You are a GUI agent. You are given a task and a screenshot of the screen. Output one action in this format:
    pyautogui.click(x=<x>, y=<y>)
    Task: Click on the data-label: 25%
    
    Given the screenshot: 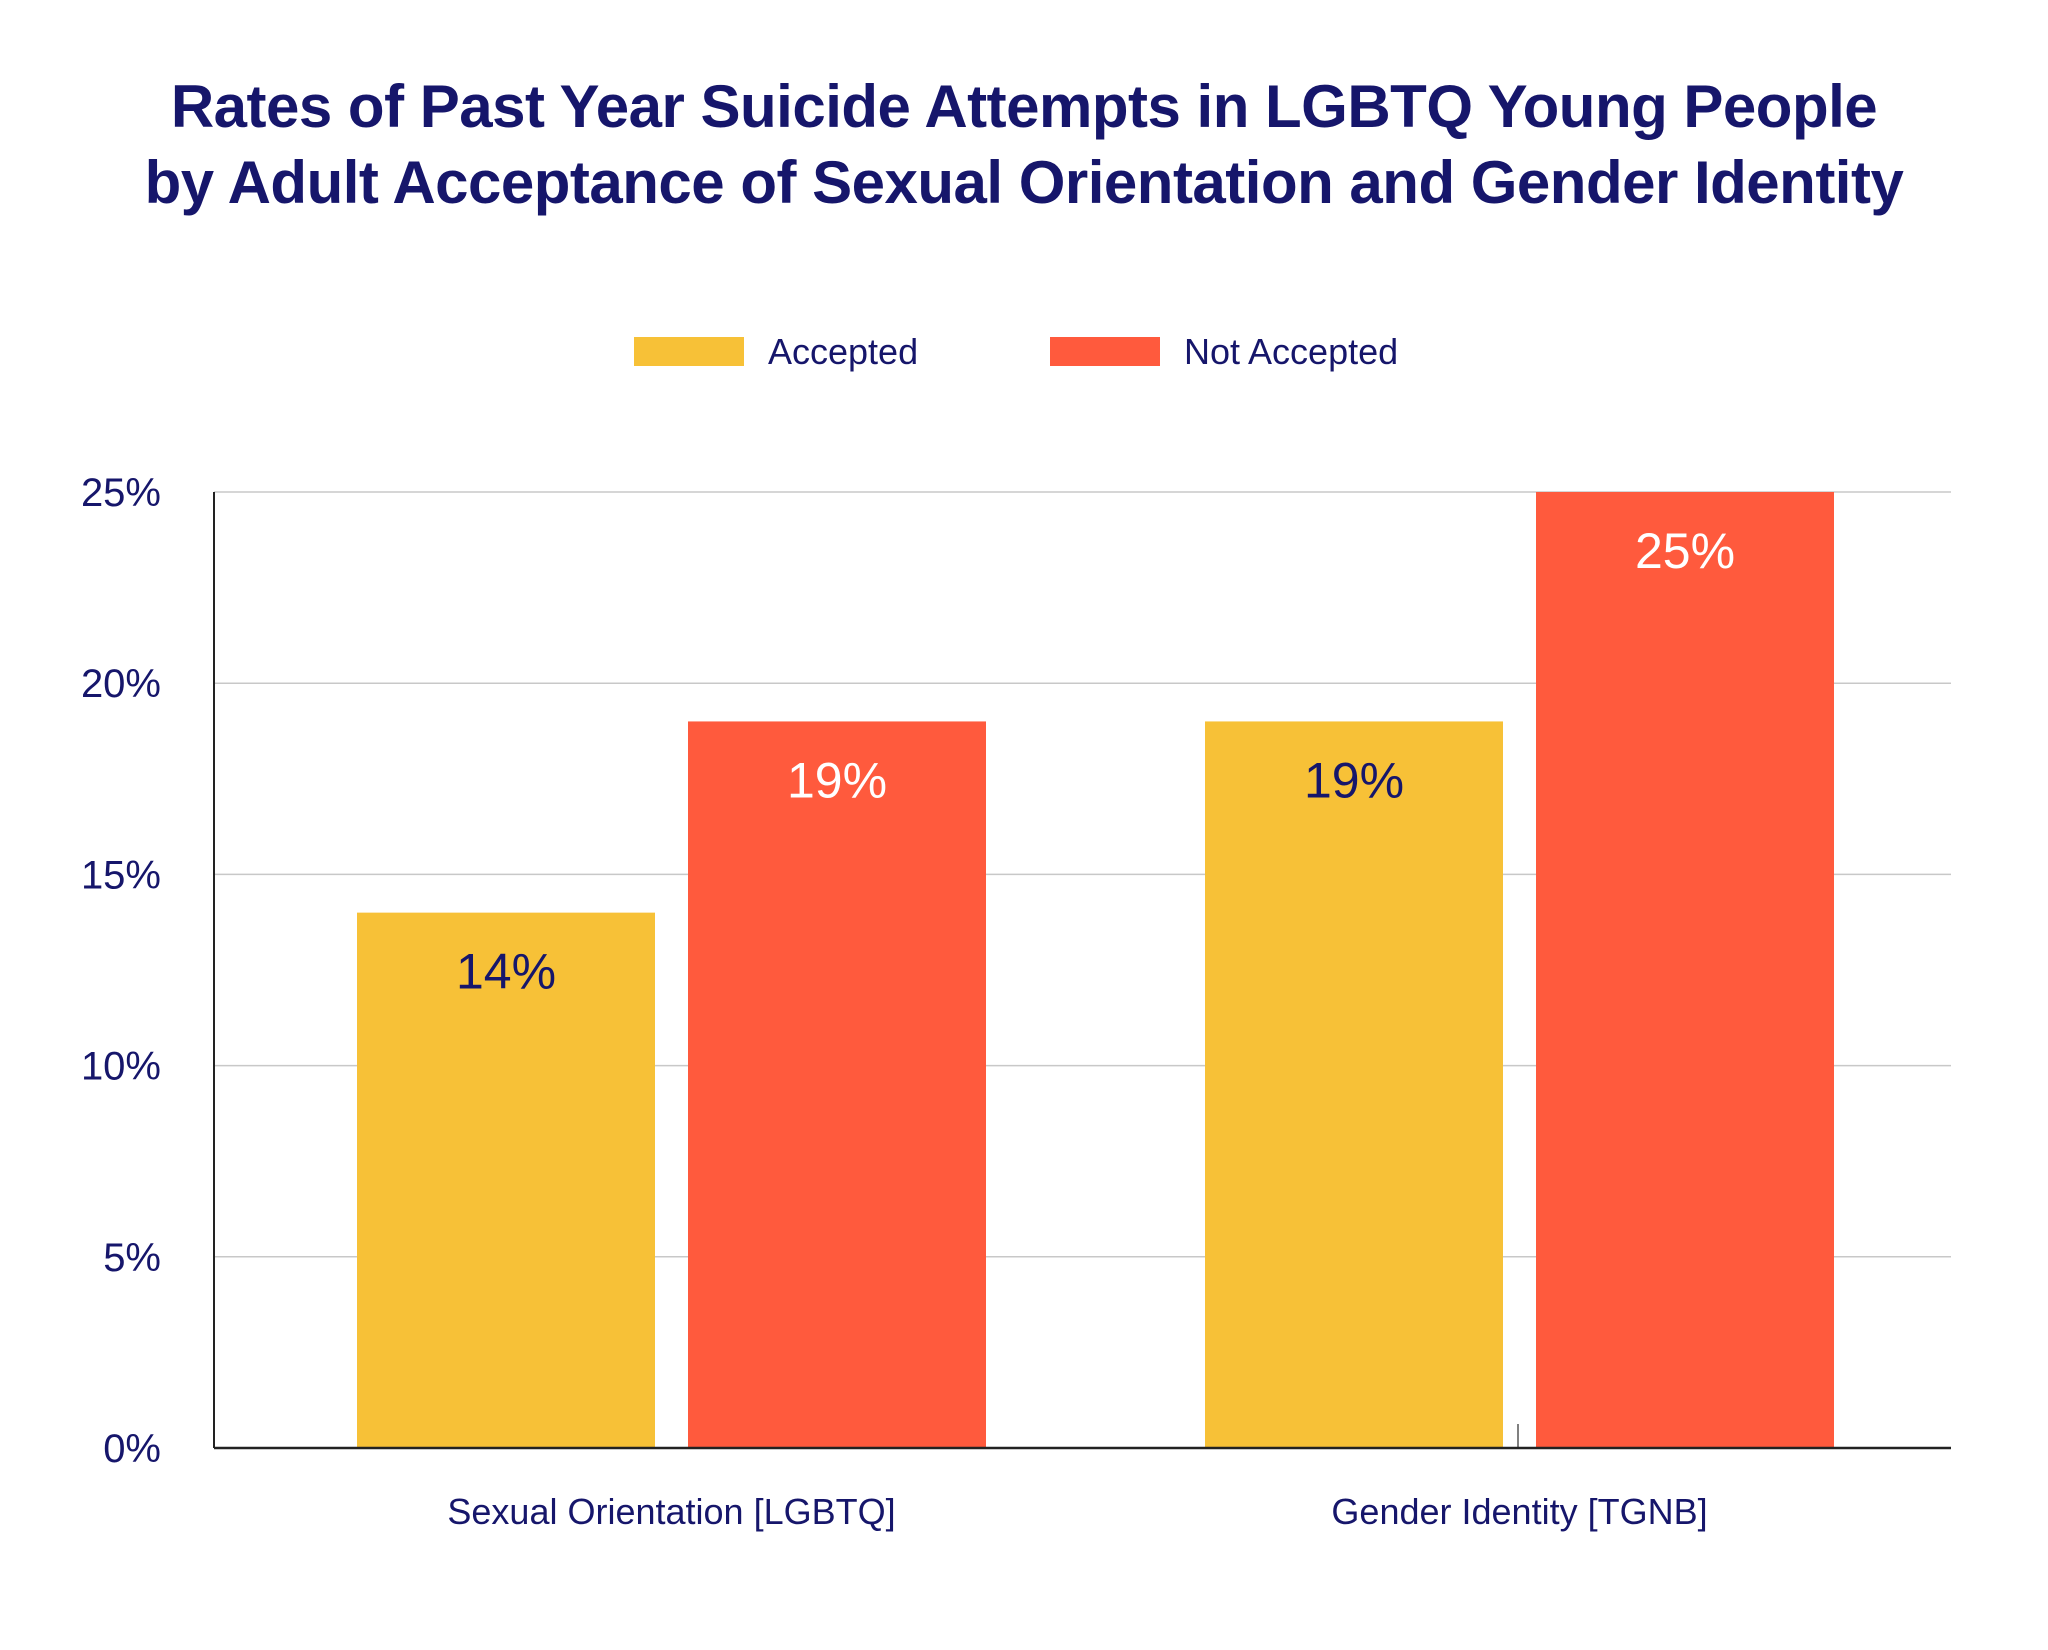 What is the action you would take?
    pyautogui.click(x=1685, y=551)
    